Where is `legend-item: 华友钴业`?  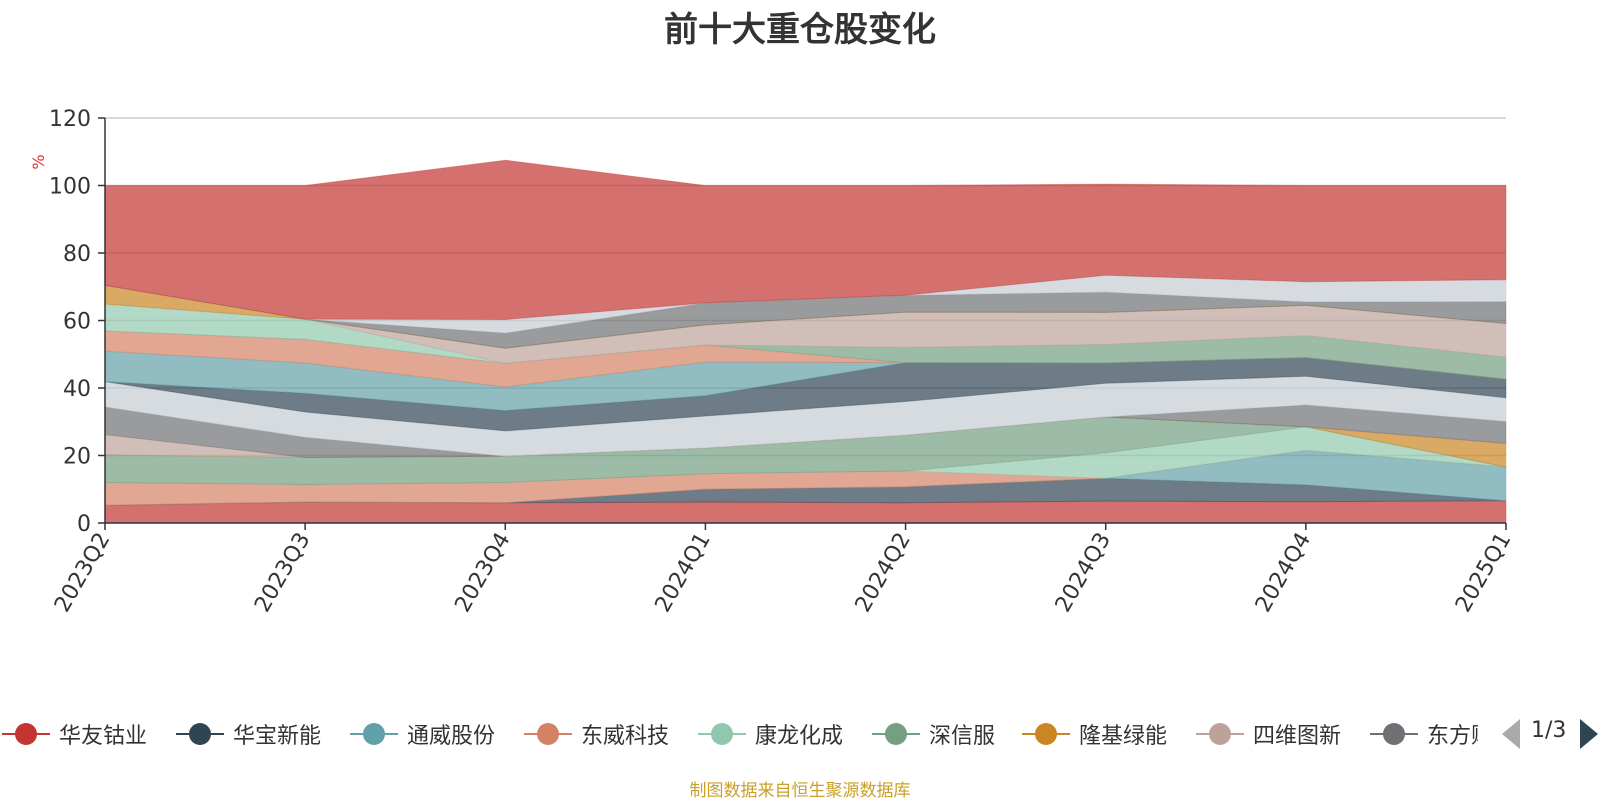
legend-item: 华友钴业 is located at coordinates (74, 734).